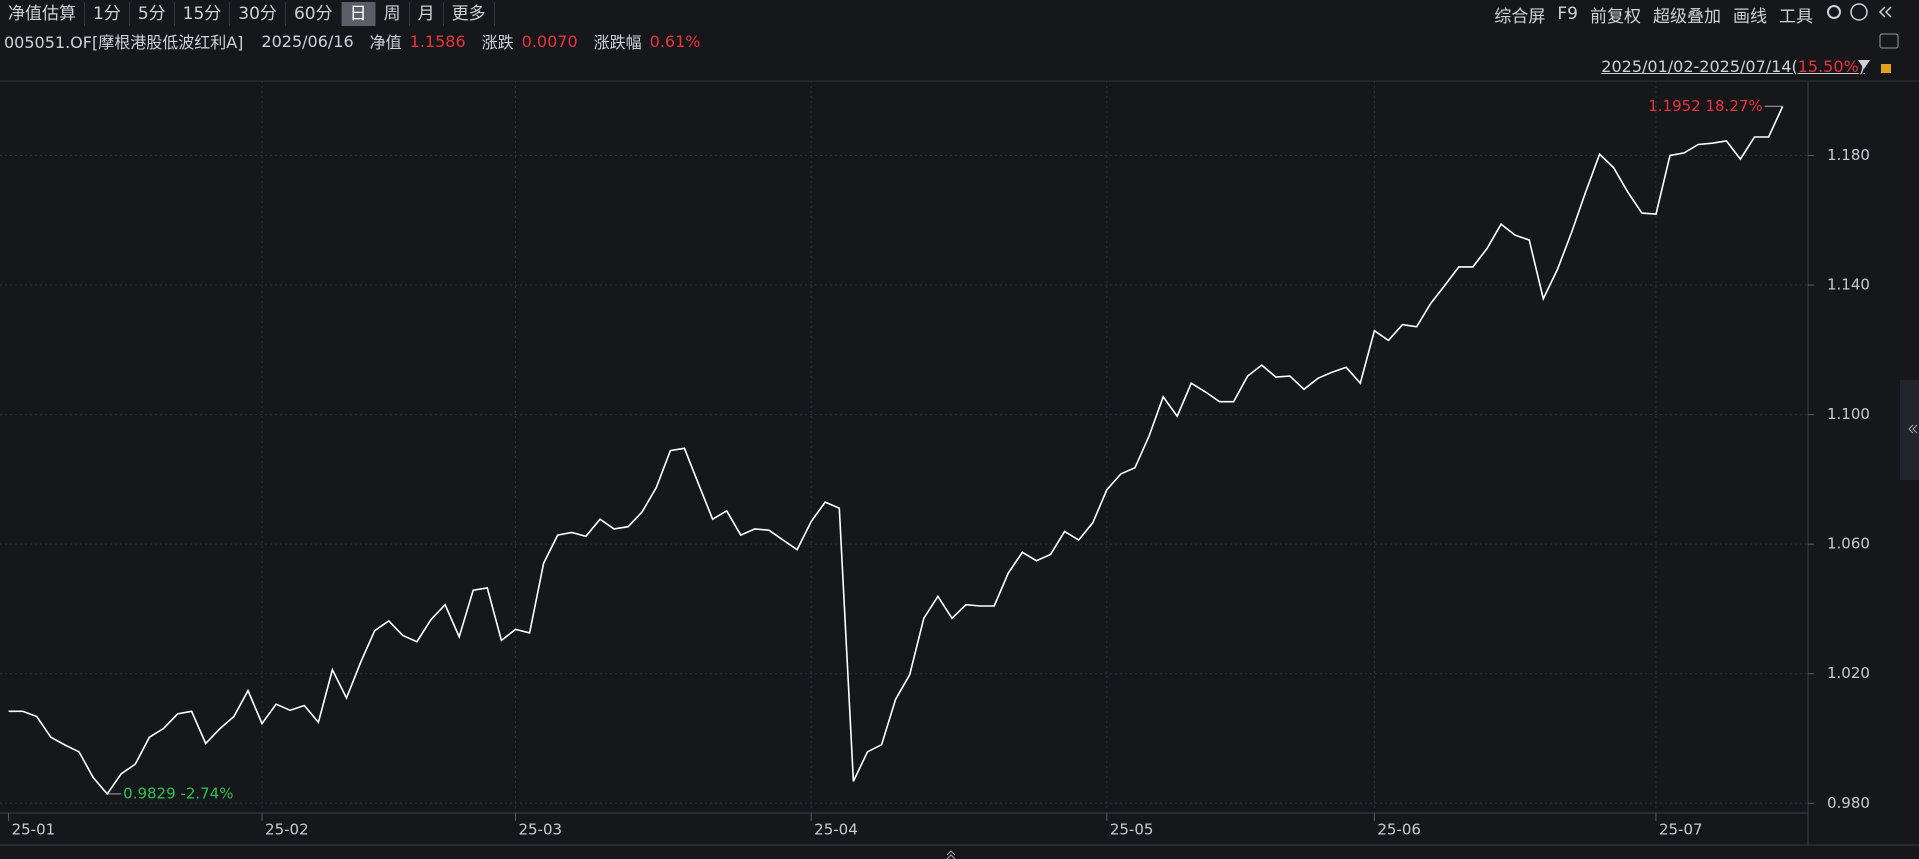  Describe the element at coordinates (385, 42) in the screenshot. I see `label: 净值` at that location.